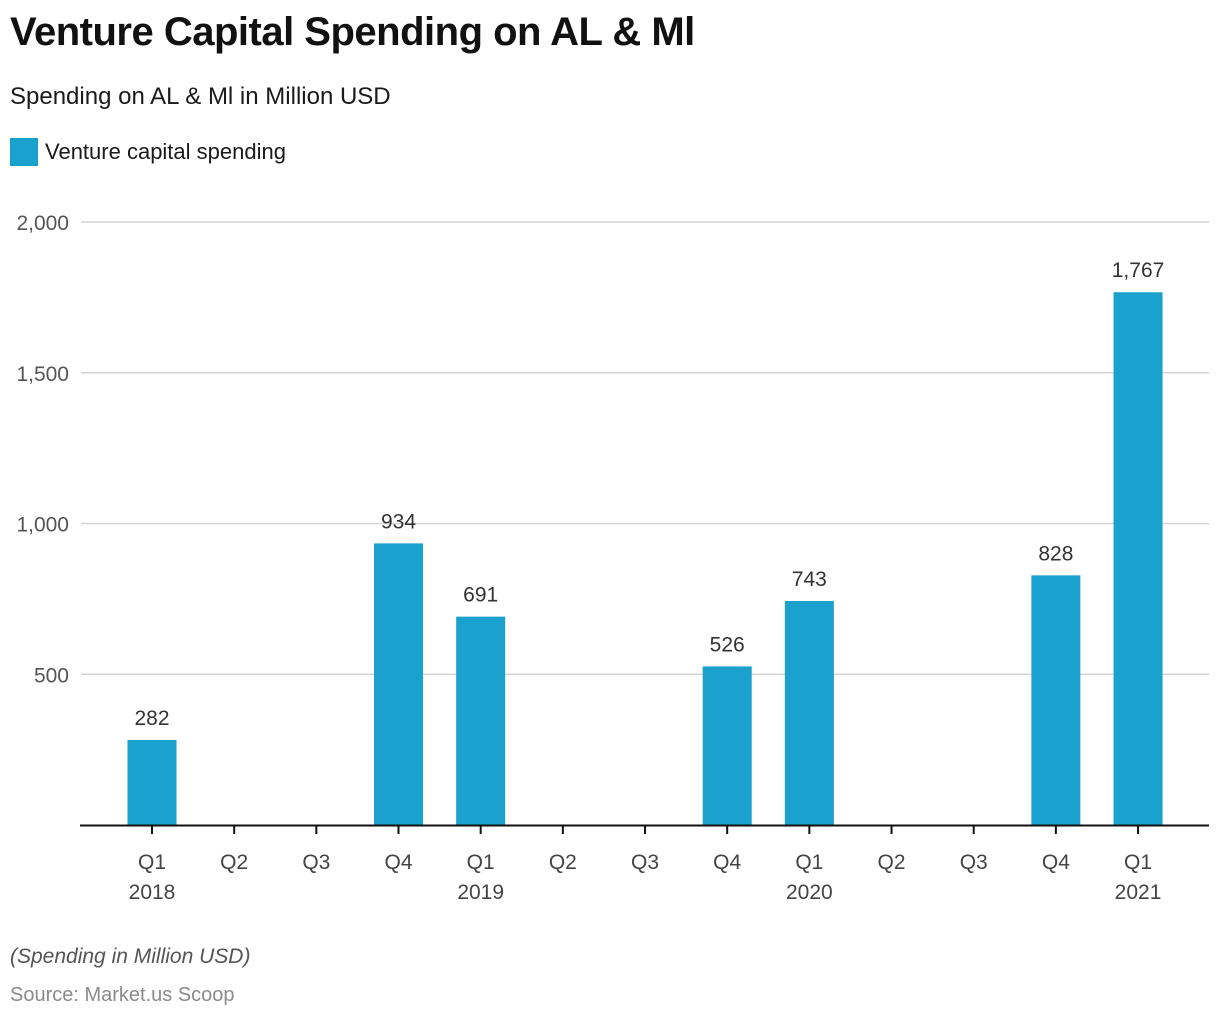  Describe the element at coordinates (24, 152) in the screenshot. I see `legend-swatch` at that location.